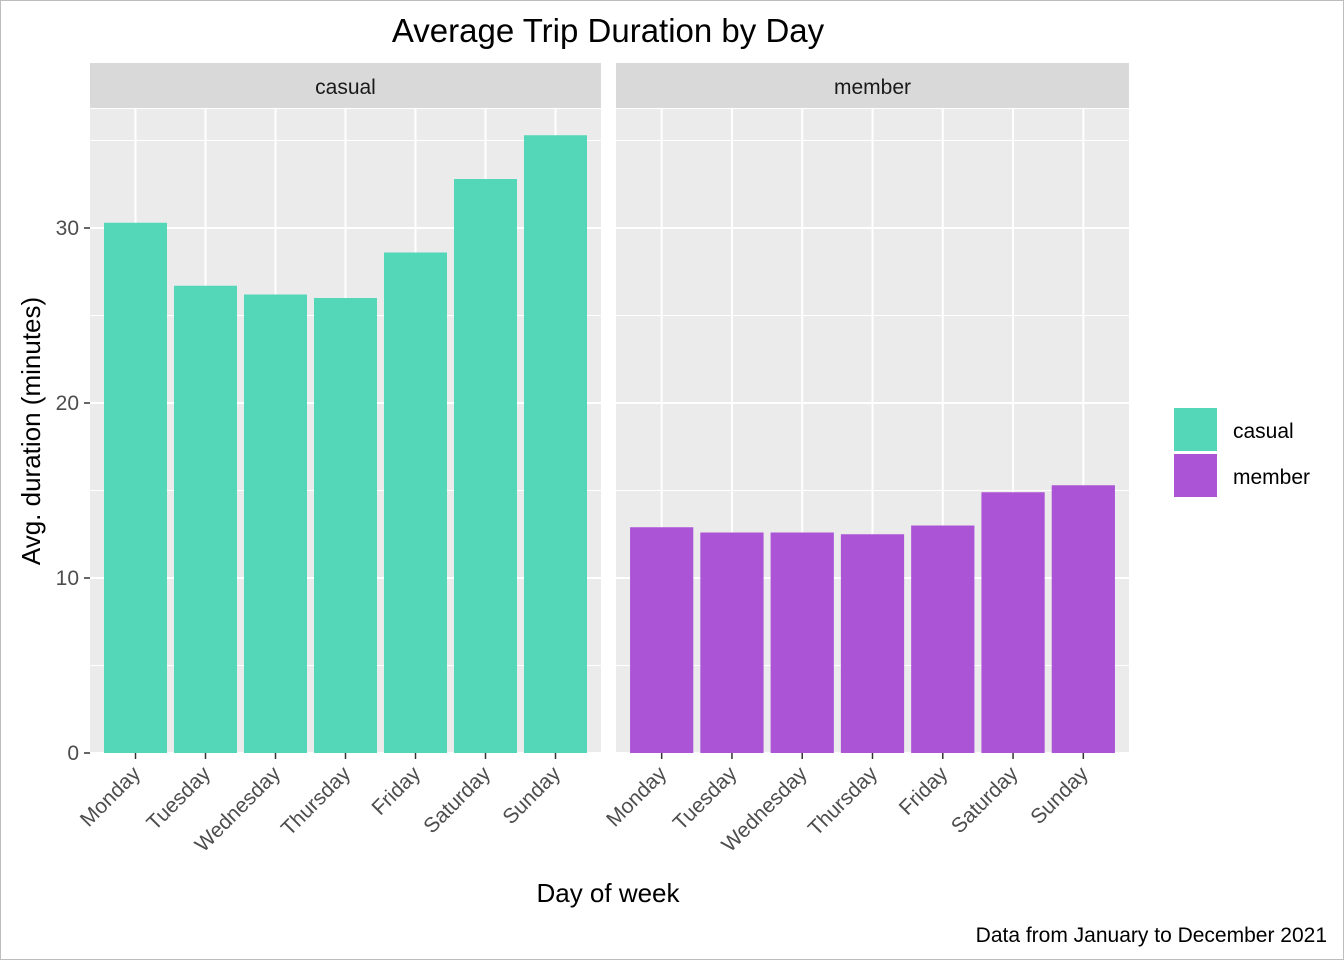  Describe the element at coordinates (802, 642) in the screenshot. I see `bar-member-wednesday` at that location.